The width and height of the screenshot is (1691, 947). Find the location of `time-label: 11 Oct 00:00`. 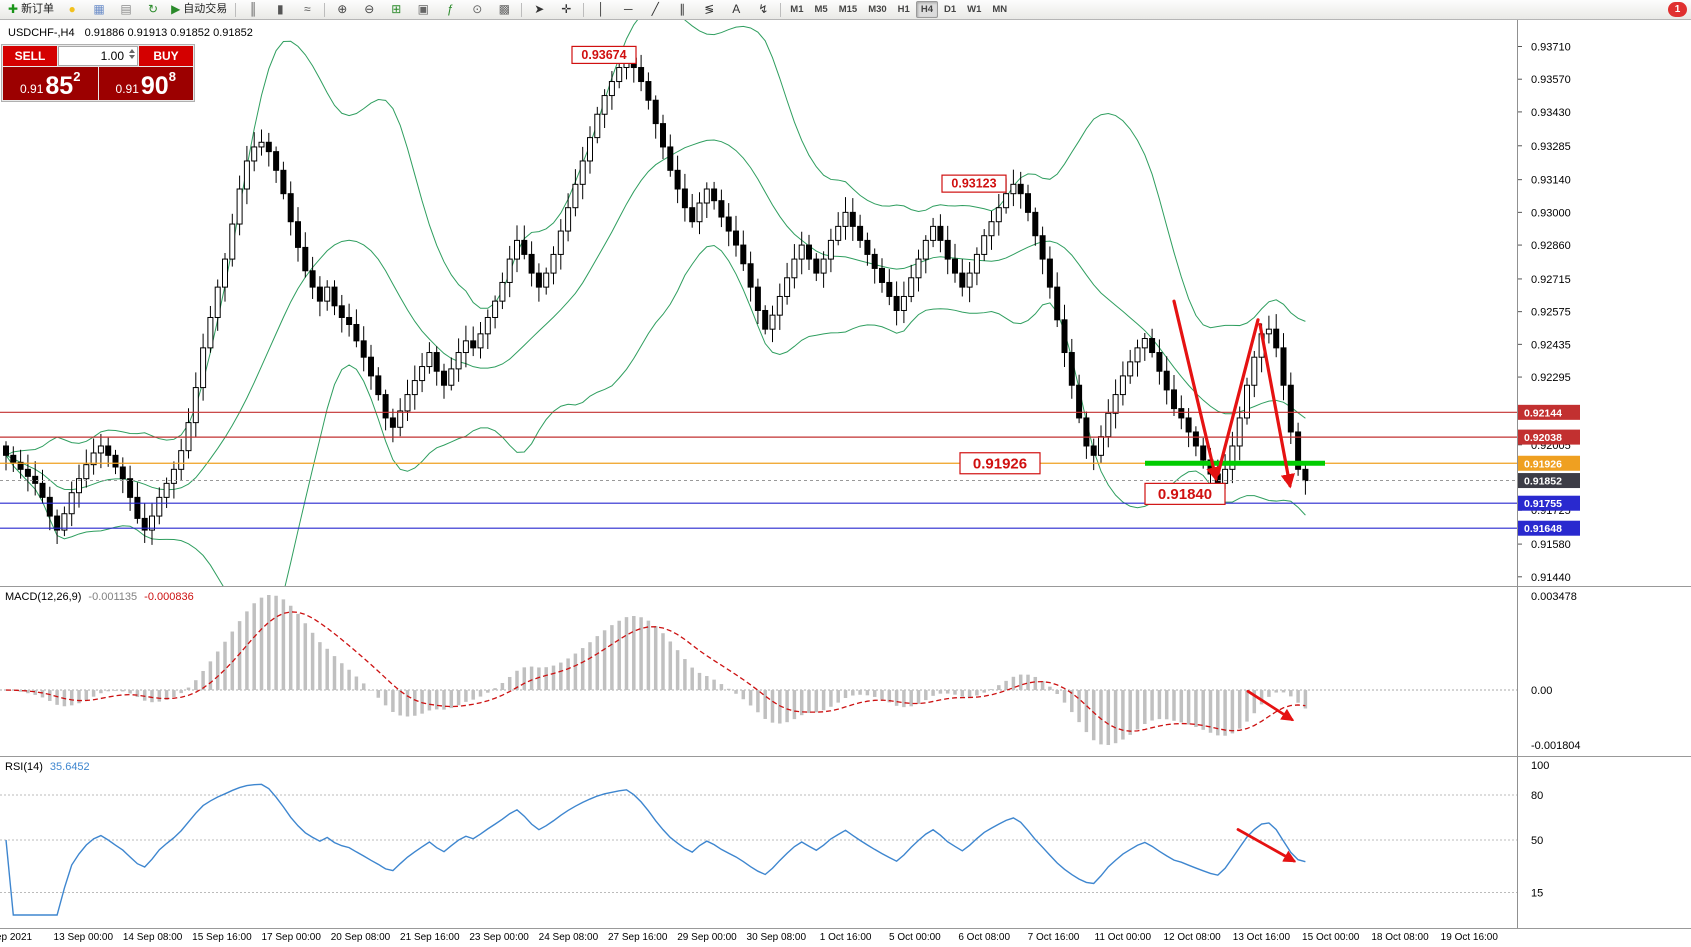

time-label: 11 Oct 00:00 is located at coordinates (1123, 937).